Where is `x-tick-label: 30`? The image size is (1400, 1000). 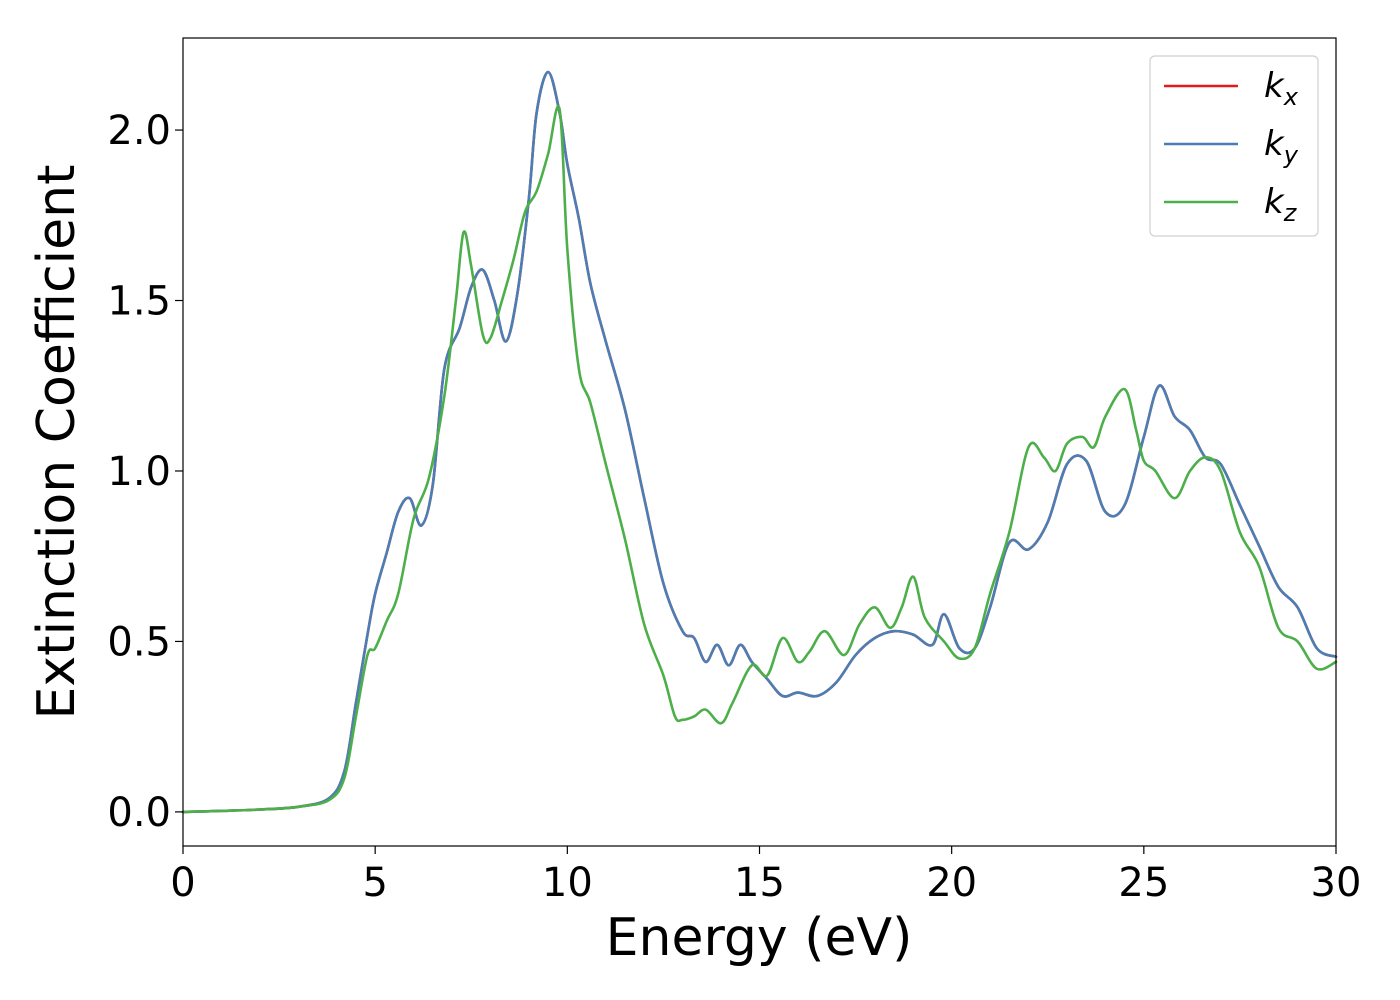
x-tick-label: 30 is located at coordinates (1336, 883).